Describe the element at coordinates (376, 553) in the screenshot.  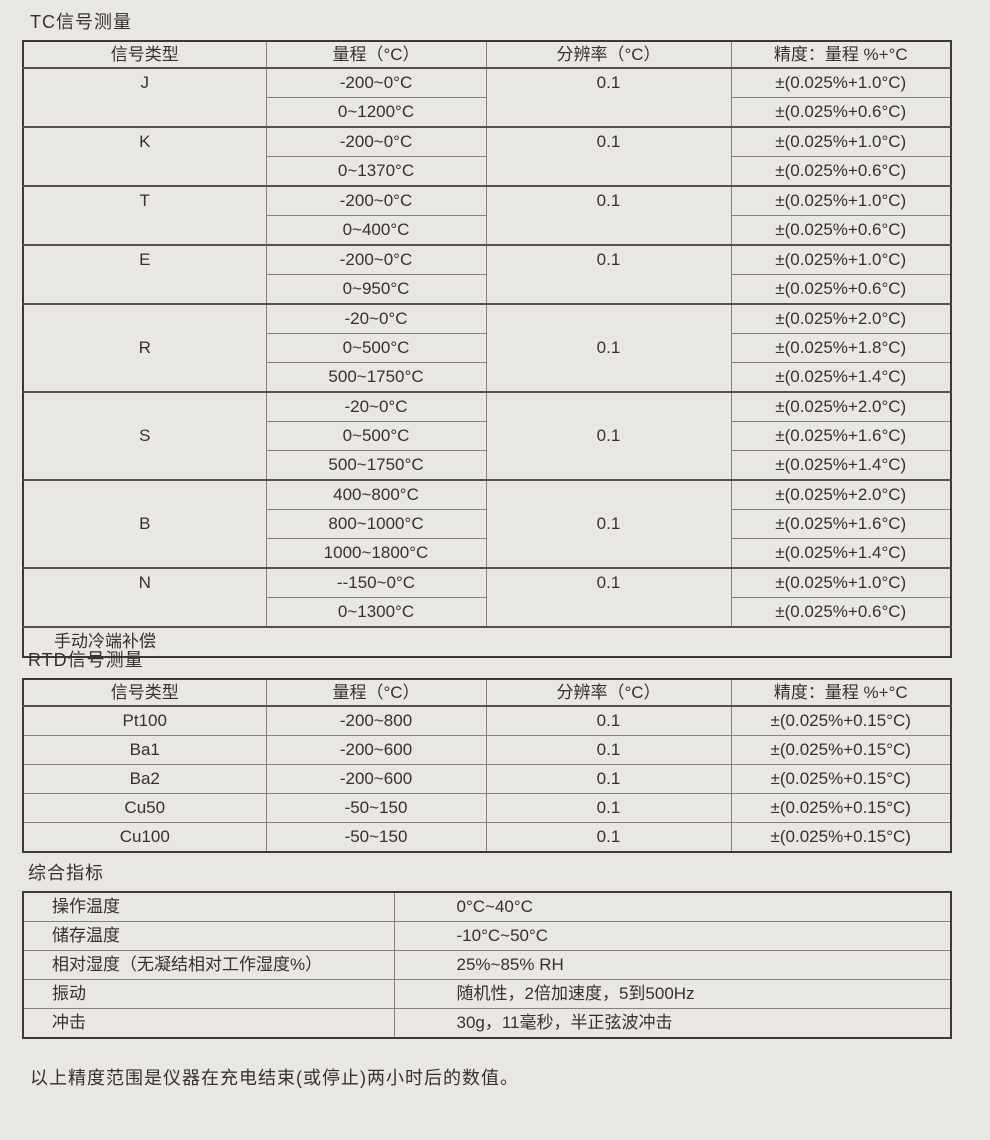
I see `range-cell: 1000~1800°C` at that location.